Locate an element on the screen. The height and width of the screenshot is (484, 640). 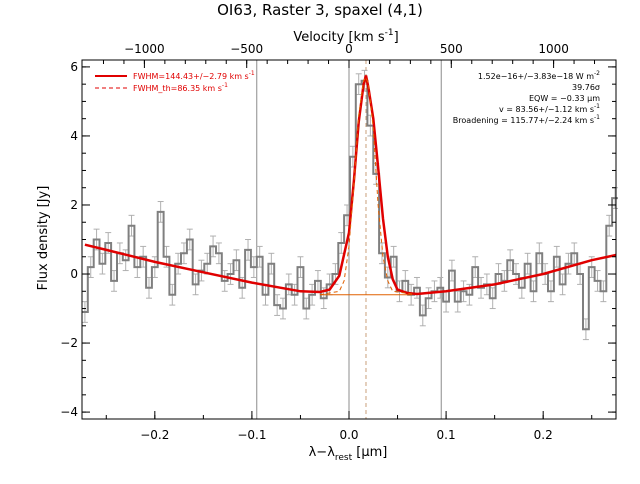
top-axis-label-sup: -1 is located at coordinates (389, 33).